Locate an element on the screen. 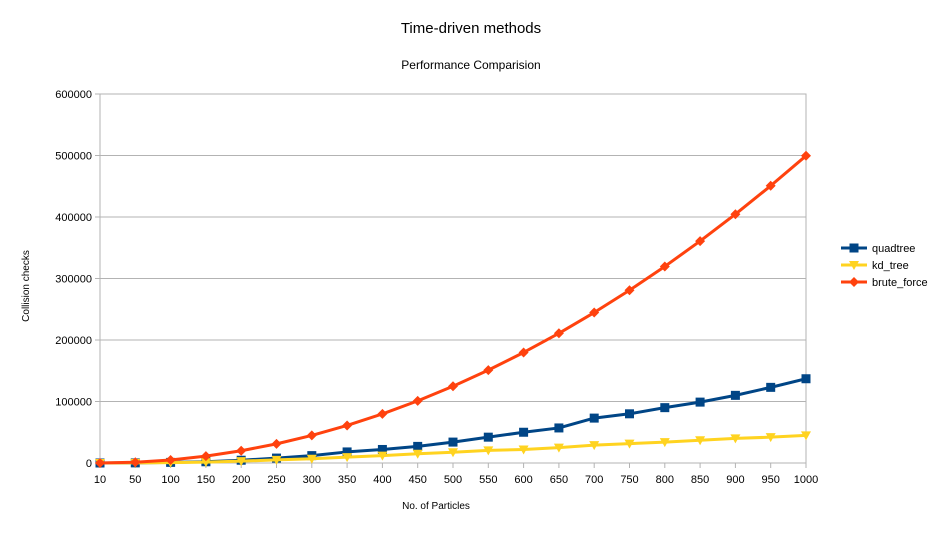 This screenshot has height=535, width=943. x-tick-label: 300 is located at coordinates (312, 480).